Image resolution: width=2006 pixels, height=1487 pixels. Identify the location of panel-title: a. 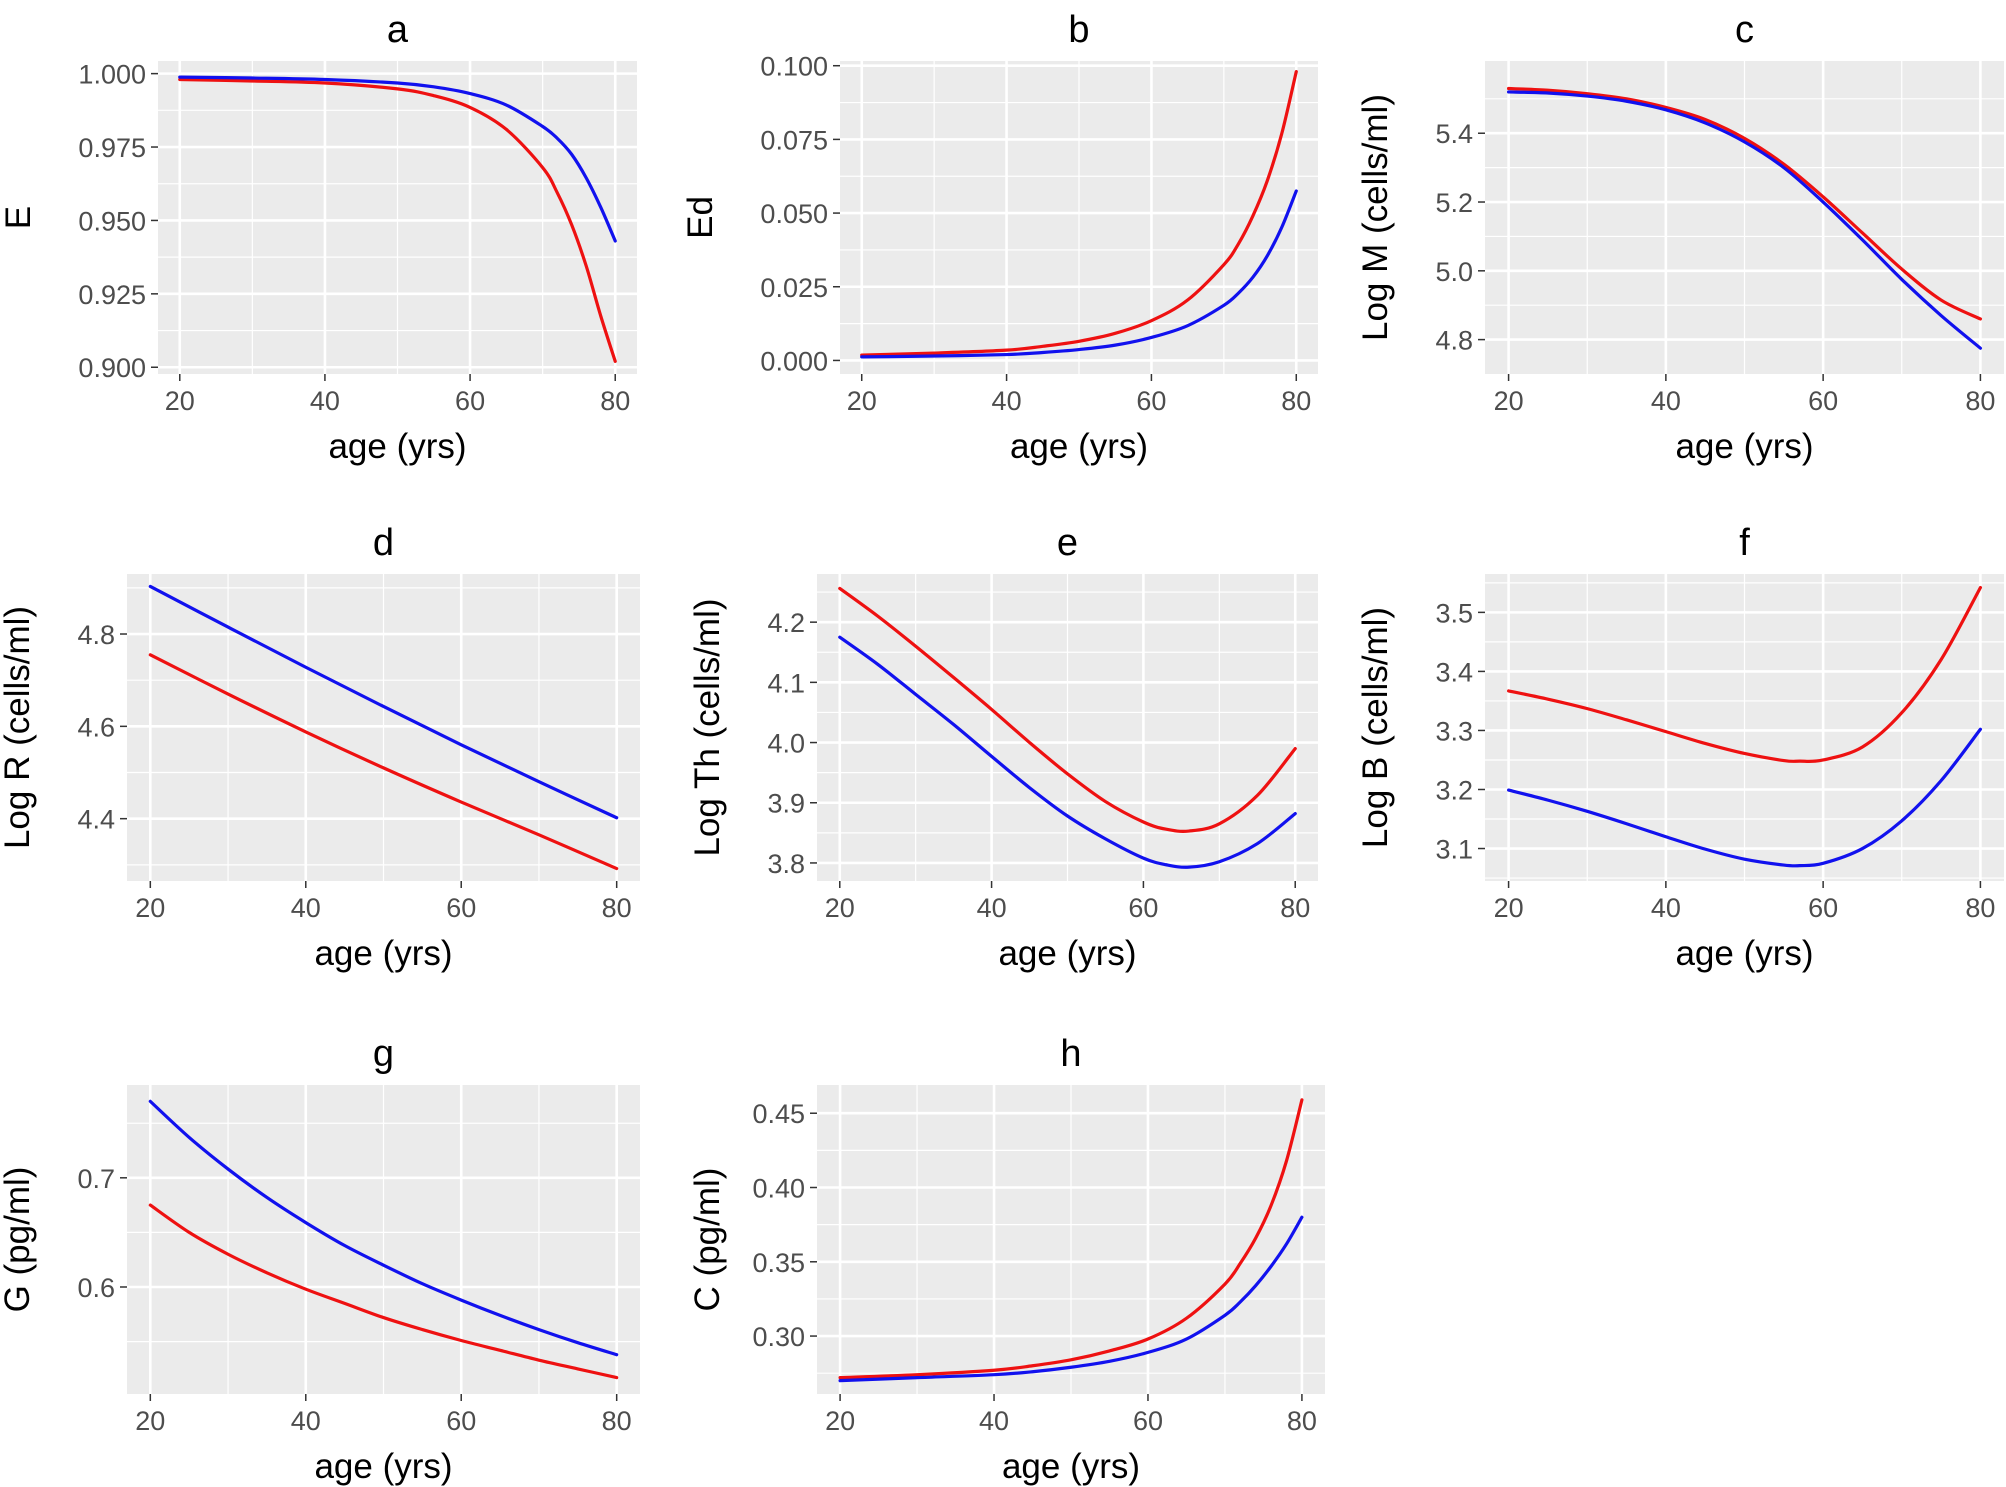
(398, 30).